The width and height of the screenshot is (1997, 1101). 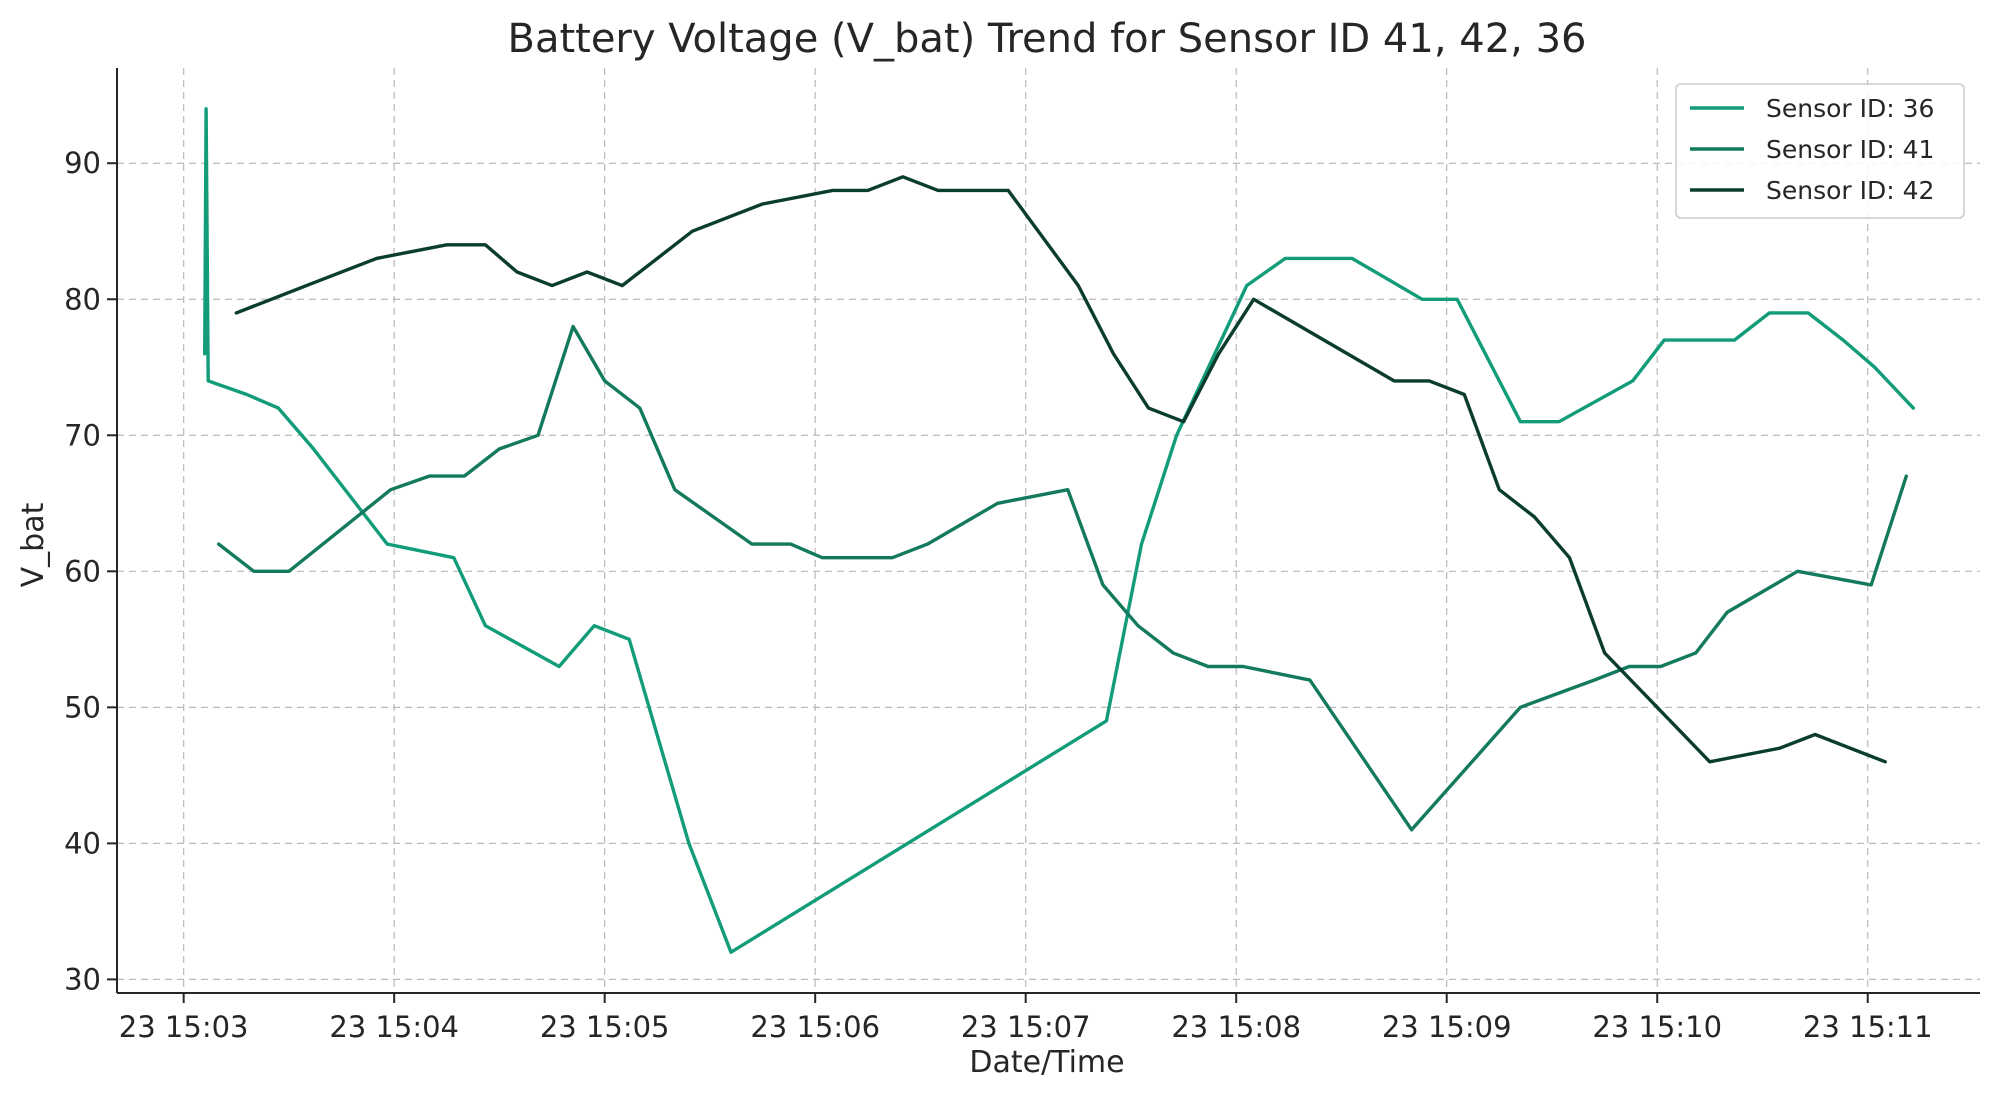 I want to click on y-tick-label: 30, so click(x=82, y=979).